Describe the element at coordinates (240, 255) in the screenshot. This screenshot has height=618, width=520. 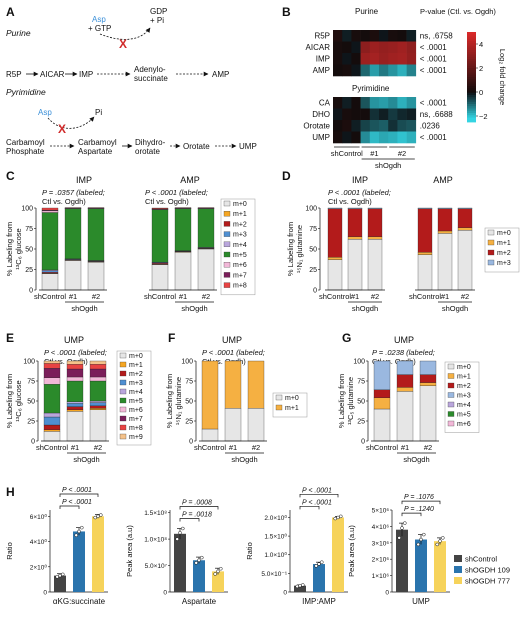
I see `legend-label: m+5` at that location.